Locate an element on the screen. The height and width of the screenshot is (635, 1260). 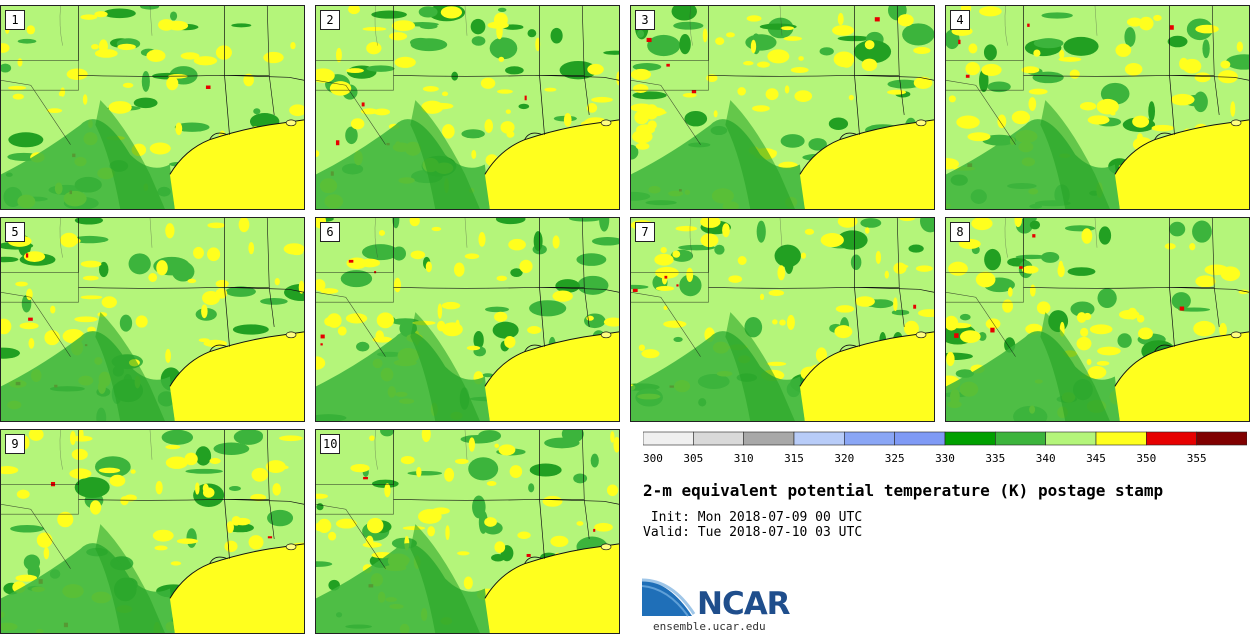
ncar-logo-text: NCAR is located at coordinates (744, 604).